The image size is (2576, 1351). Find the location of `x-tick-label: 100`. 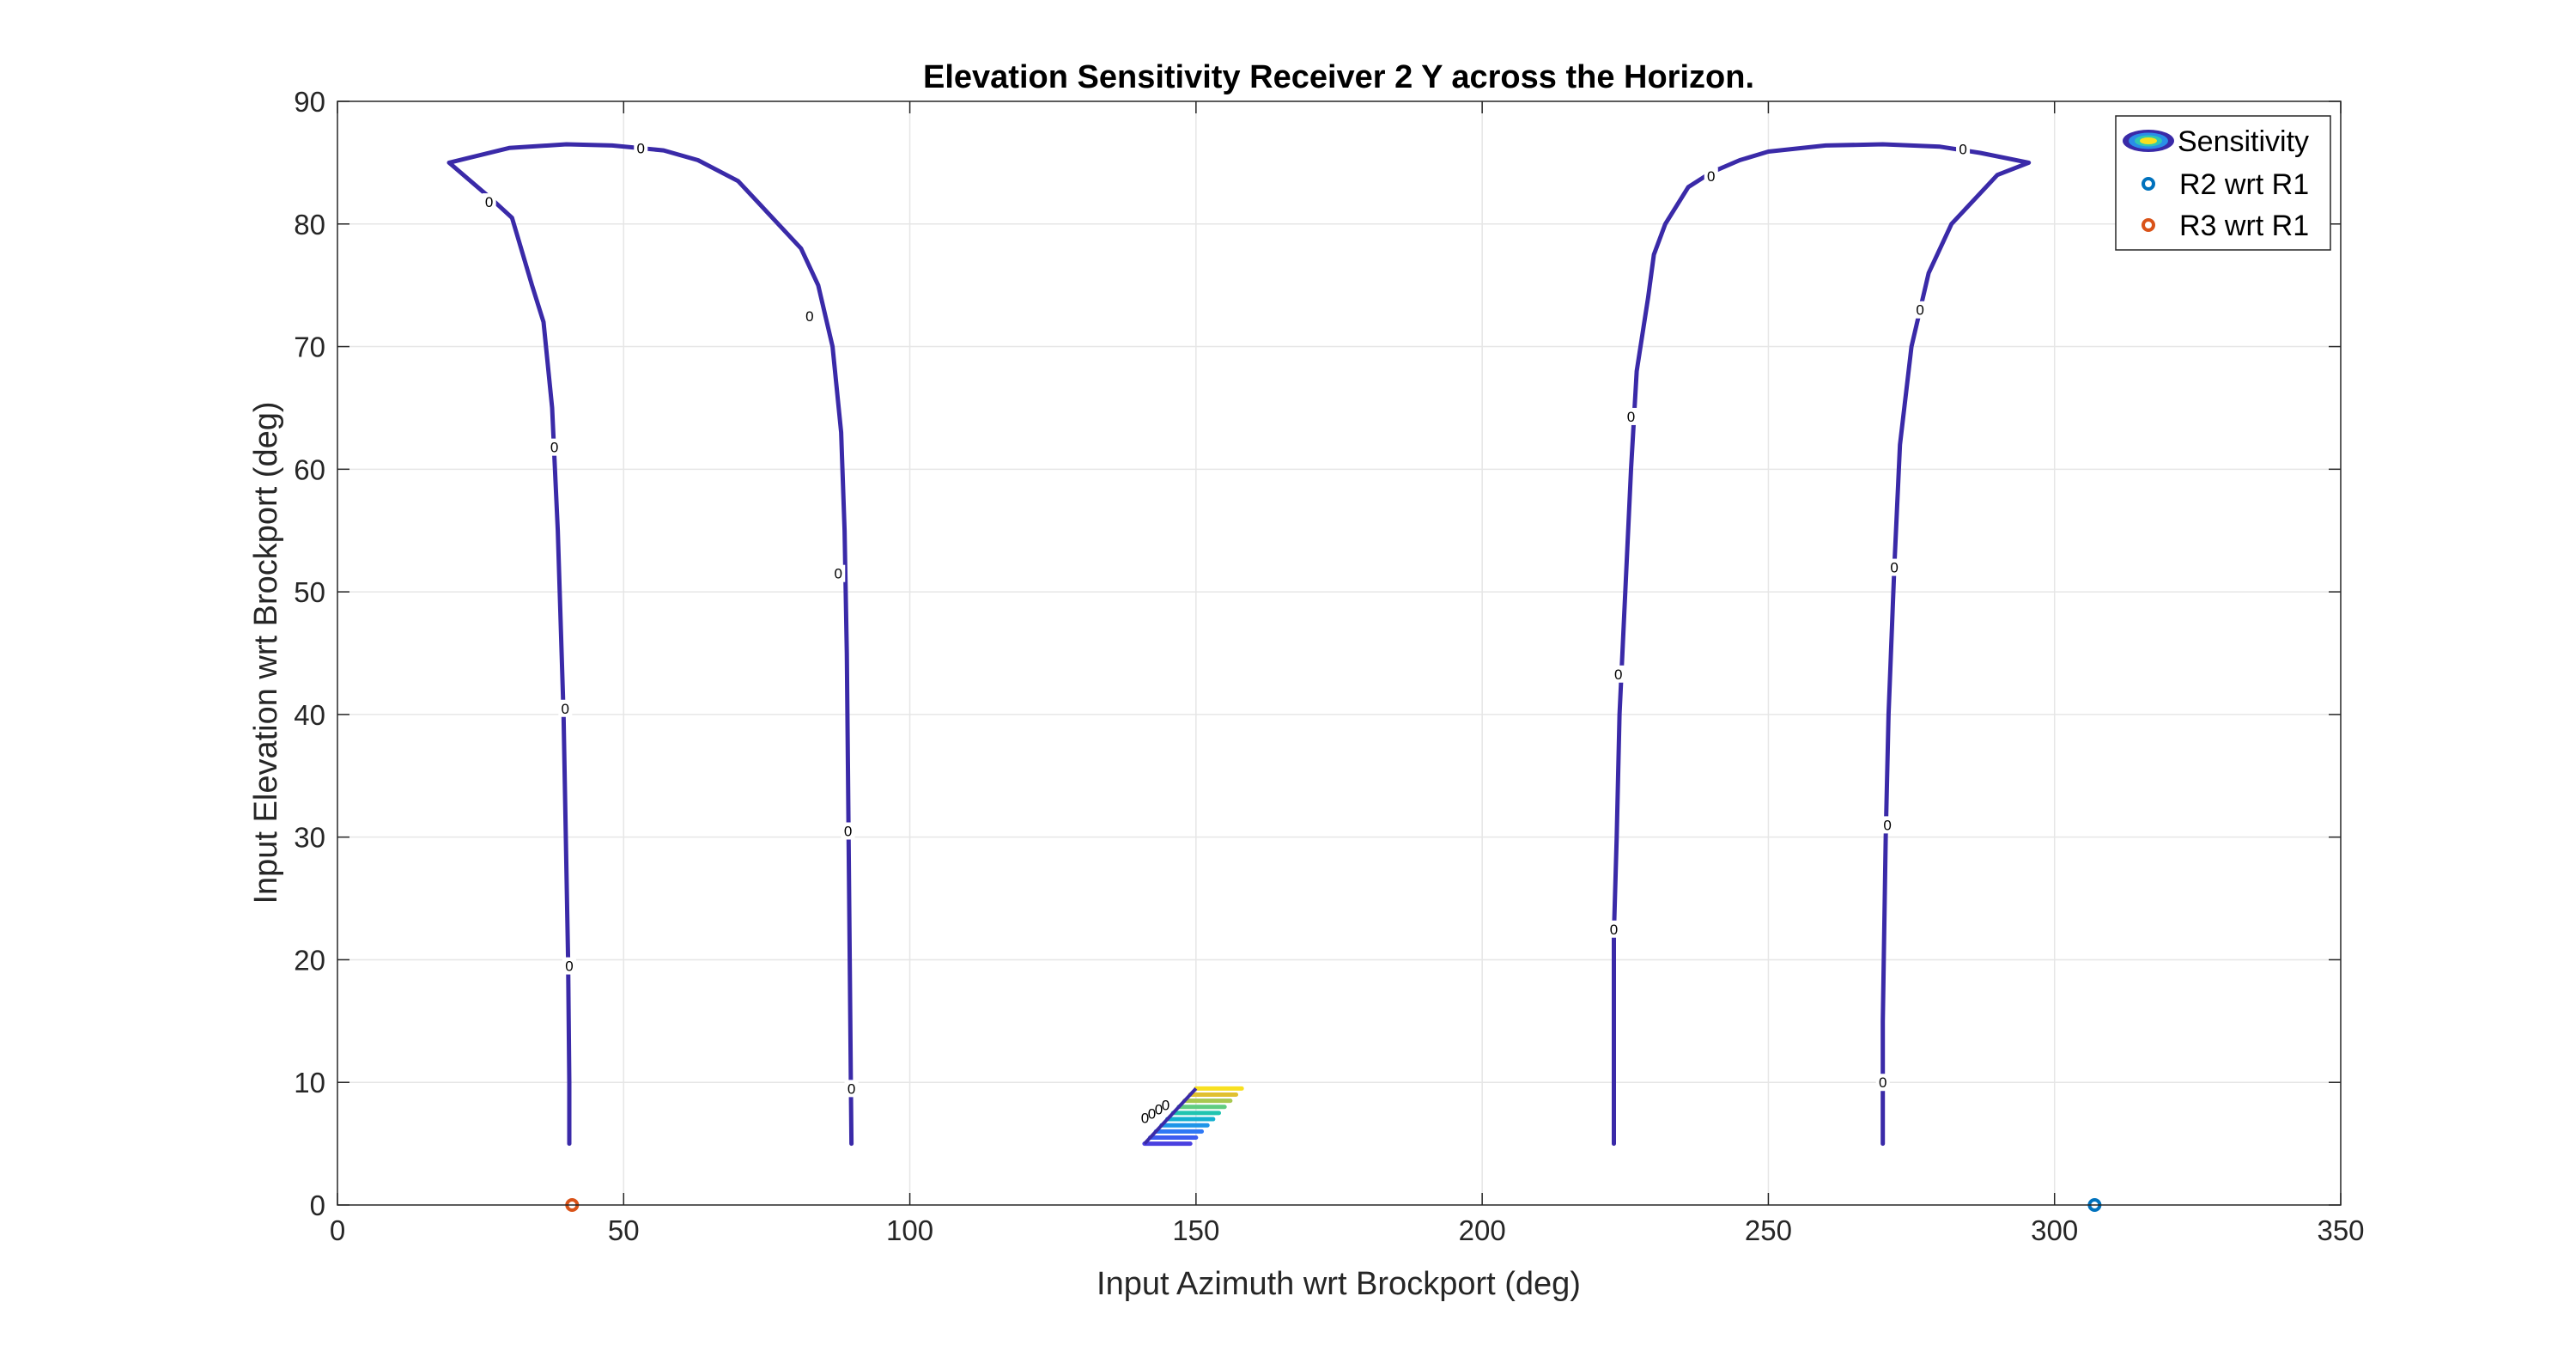

x-tick-label: 100 is located at coordinates (910, 1230).